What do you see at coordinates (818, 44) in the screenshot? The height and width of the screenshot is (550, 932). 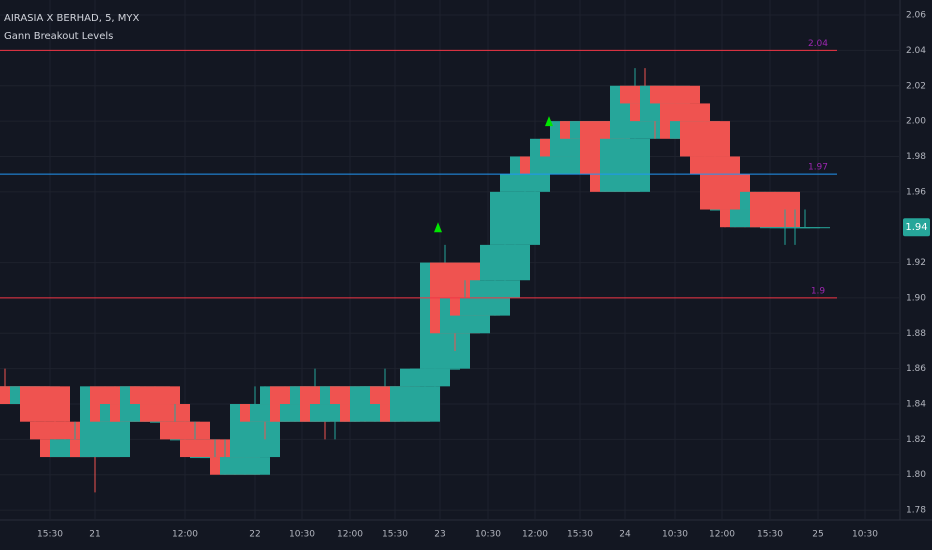 I see `level-label: 2.04` at bounding box center [818, 44].